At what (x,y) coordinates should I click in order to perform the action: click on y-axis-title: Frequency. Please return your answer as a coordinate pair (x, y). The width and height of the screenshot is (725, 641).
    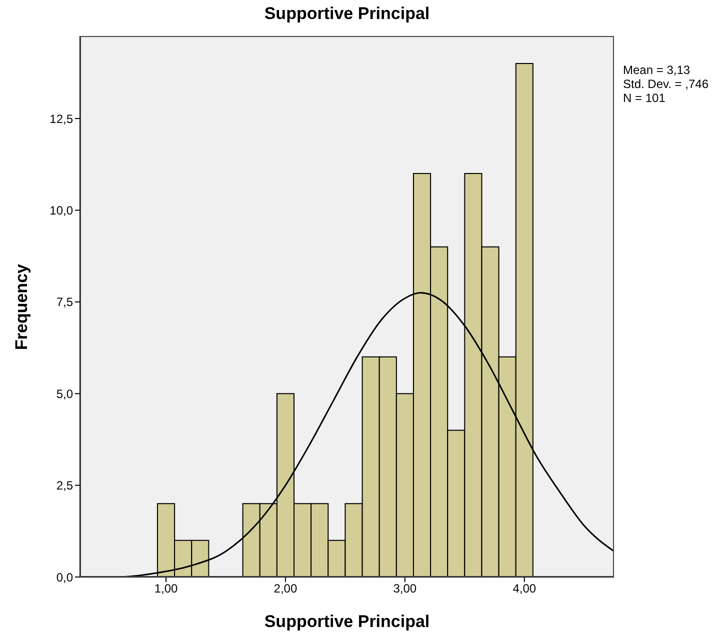
    Looking at the image, I should click on (22, 307).